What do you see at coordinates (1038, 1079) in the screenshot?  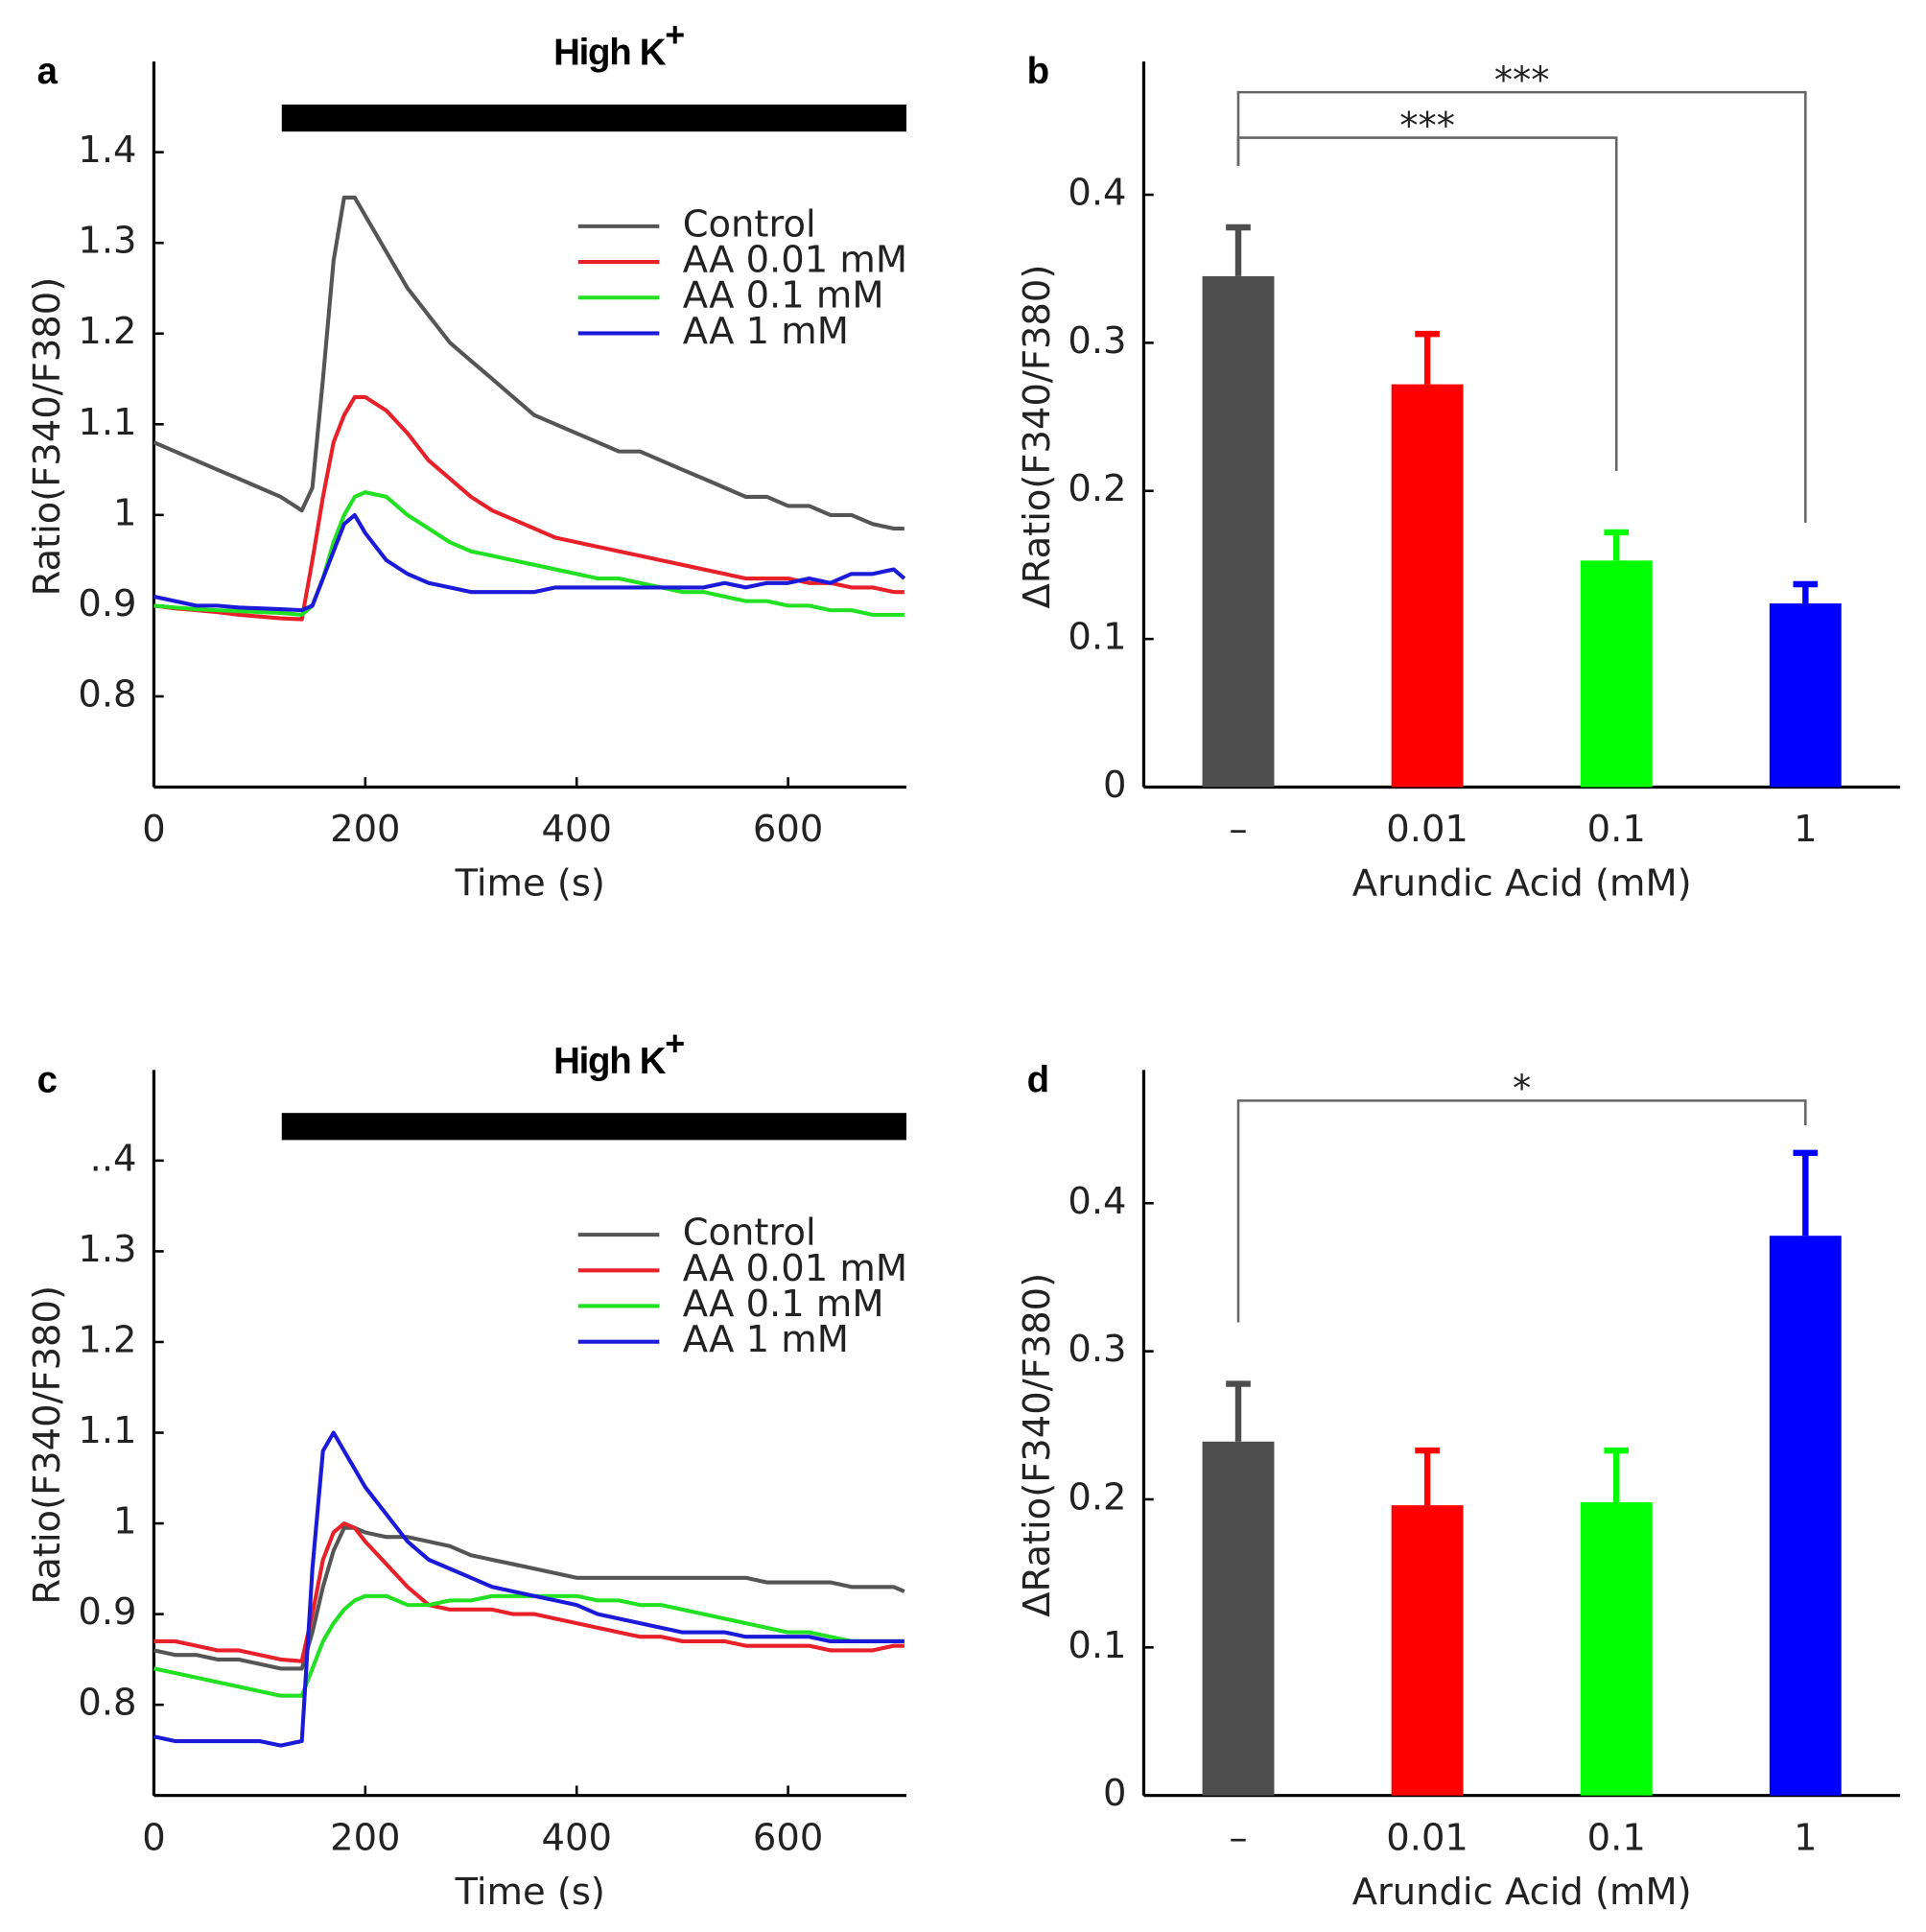 I see `panel-label: d` at bounding box center [1038, 1079].